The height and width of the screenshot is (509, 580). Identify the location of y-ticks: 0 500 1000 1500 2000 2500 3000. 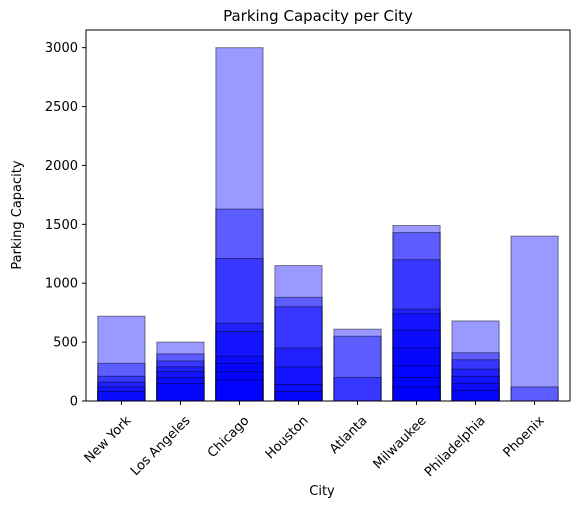
(65, 225).